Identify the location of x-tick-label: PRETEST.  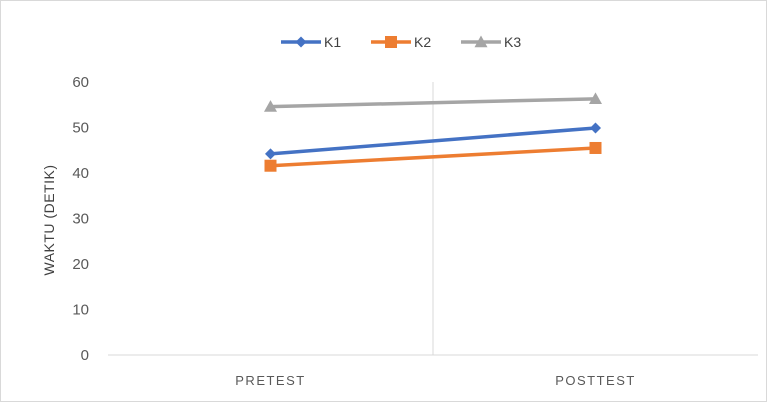
(270, 380).